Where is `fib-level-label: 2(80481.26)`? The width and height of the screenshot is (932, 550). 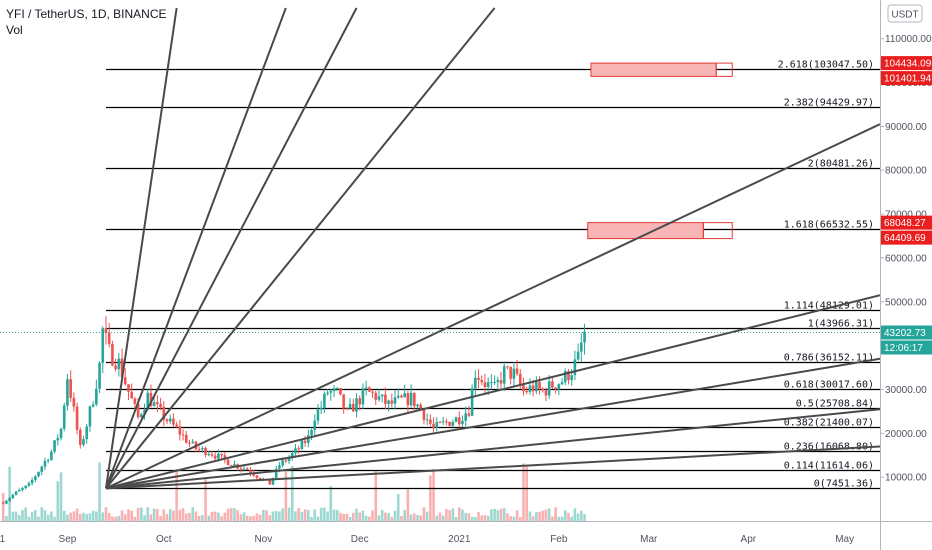 fib-level-label: 2(80481.26) is located at coordinates (841, 164).